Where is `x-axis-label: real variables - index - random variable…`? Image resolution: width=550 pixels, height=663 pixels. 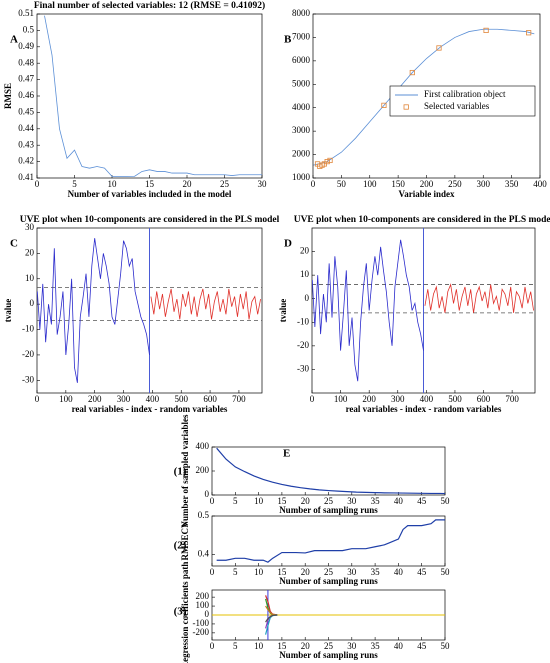
x-axis-label: real variables - index - random variable… is located at coordinates (150, 409).